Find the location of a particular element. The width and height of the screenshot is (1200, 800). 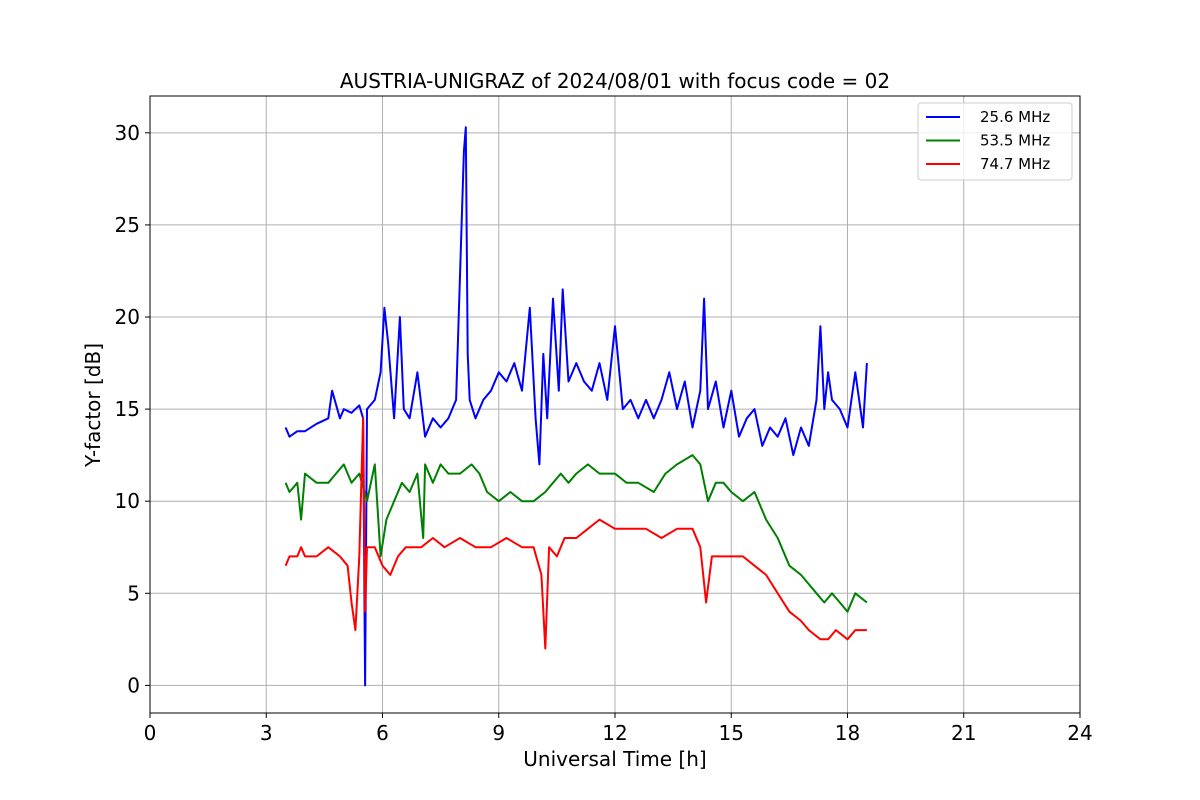

x-tick-label: 18 is located at coordinates (847, 733).